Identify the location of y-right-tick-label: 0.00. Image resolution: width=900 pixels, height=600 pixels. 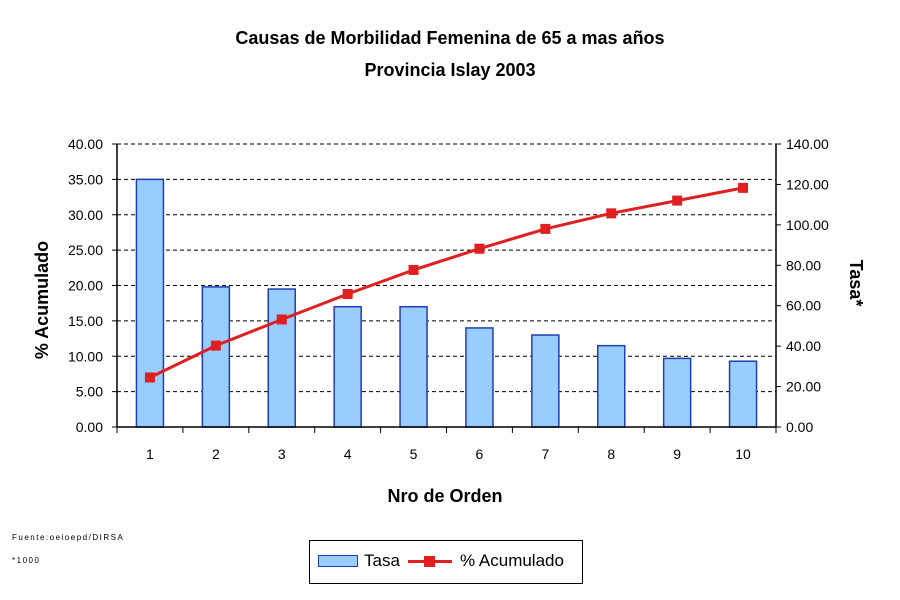
(799, 427).